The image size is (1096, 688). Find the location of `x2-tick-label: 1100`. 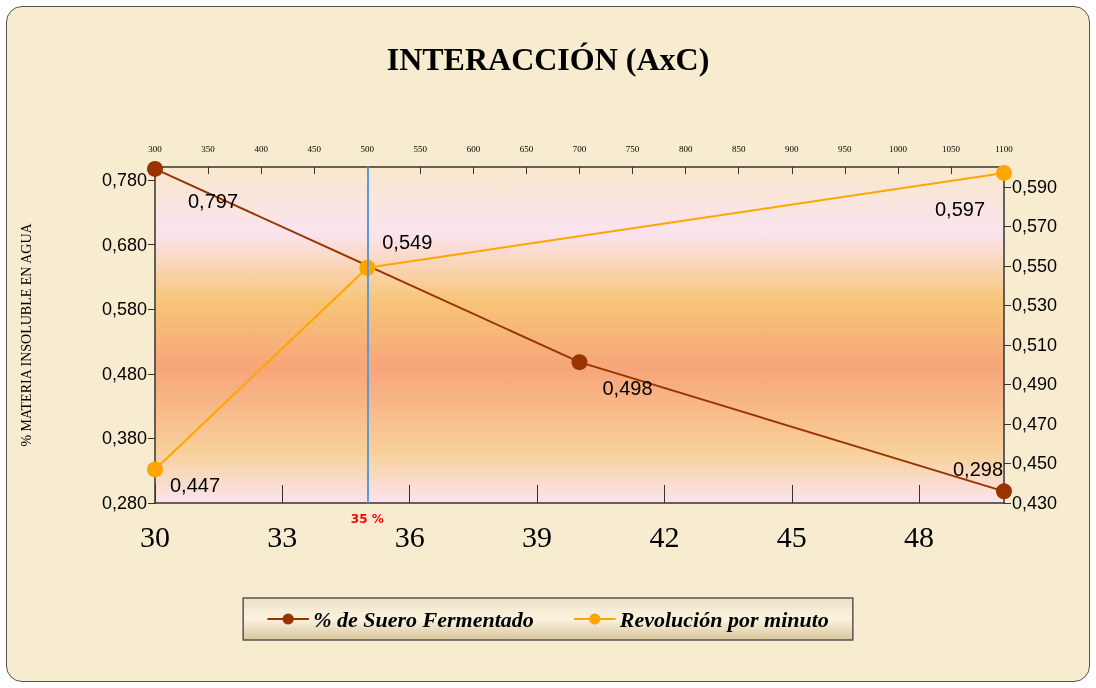

x2-tick-label: 1100 is located at coordinates (1004, 148).